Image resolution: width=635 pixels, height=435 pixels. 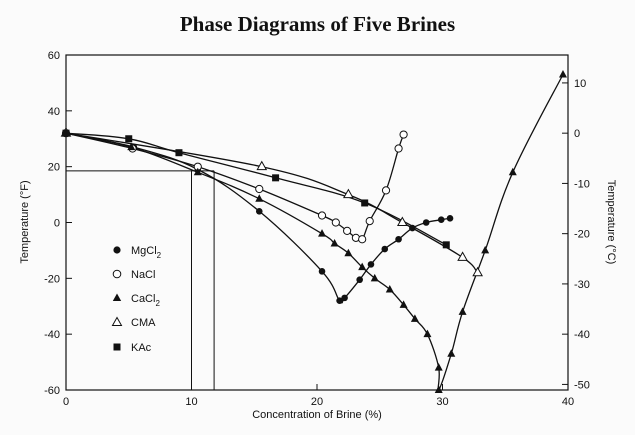 I want to click on legend-item-kac: KAc, so click(x=132, y=348).